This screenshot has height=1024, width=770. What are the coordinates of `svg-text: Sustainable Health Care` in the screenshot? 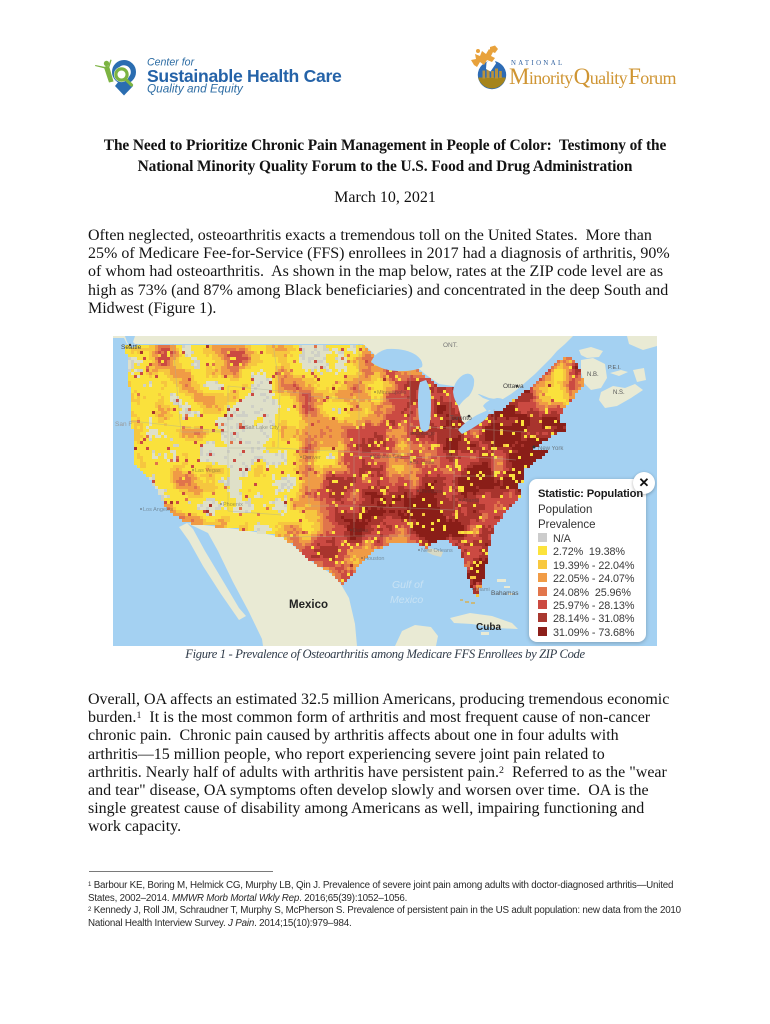 It's located at (244, 76).